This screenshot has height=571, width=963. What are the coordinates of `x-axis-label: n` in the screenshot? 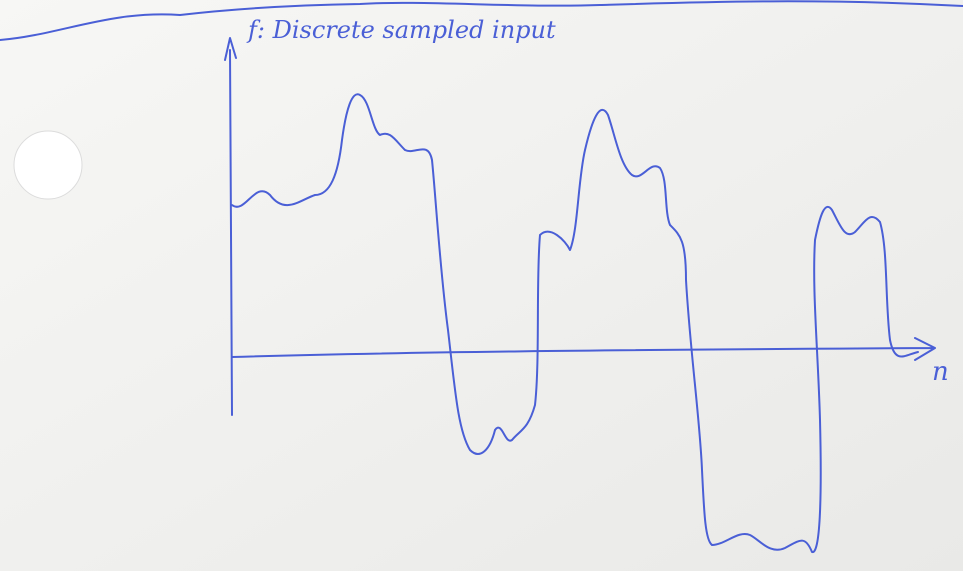 It's located at (940, 372).